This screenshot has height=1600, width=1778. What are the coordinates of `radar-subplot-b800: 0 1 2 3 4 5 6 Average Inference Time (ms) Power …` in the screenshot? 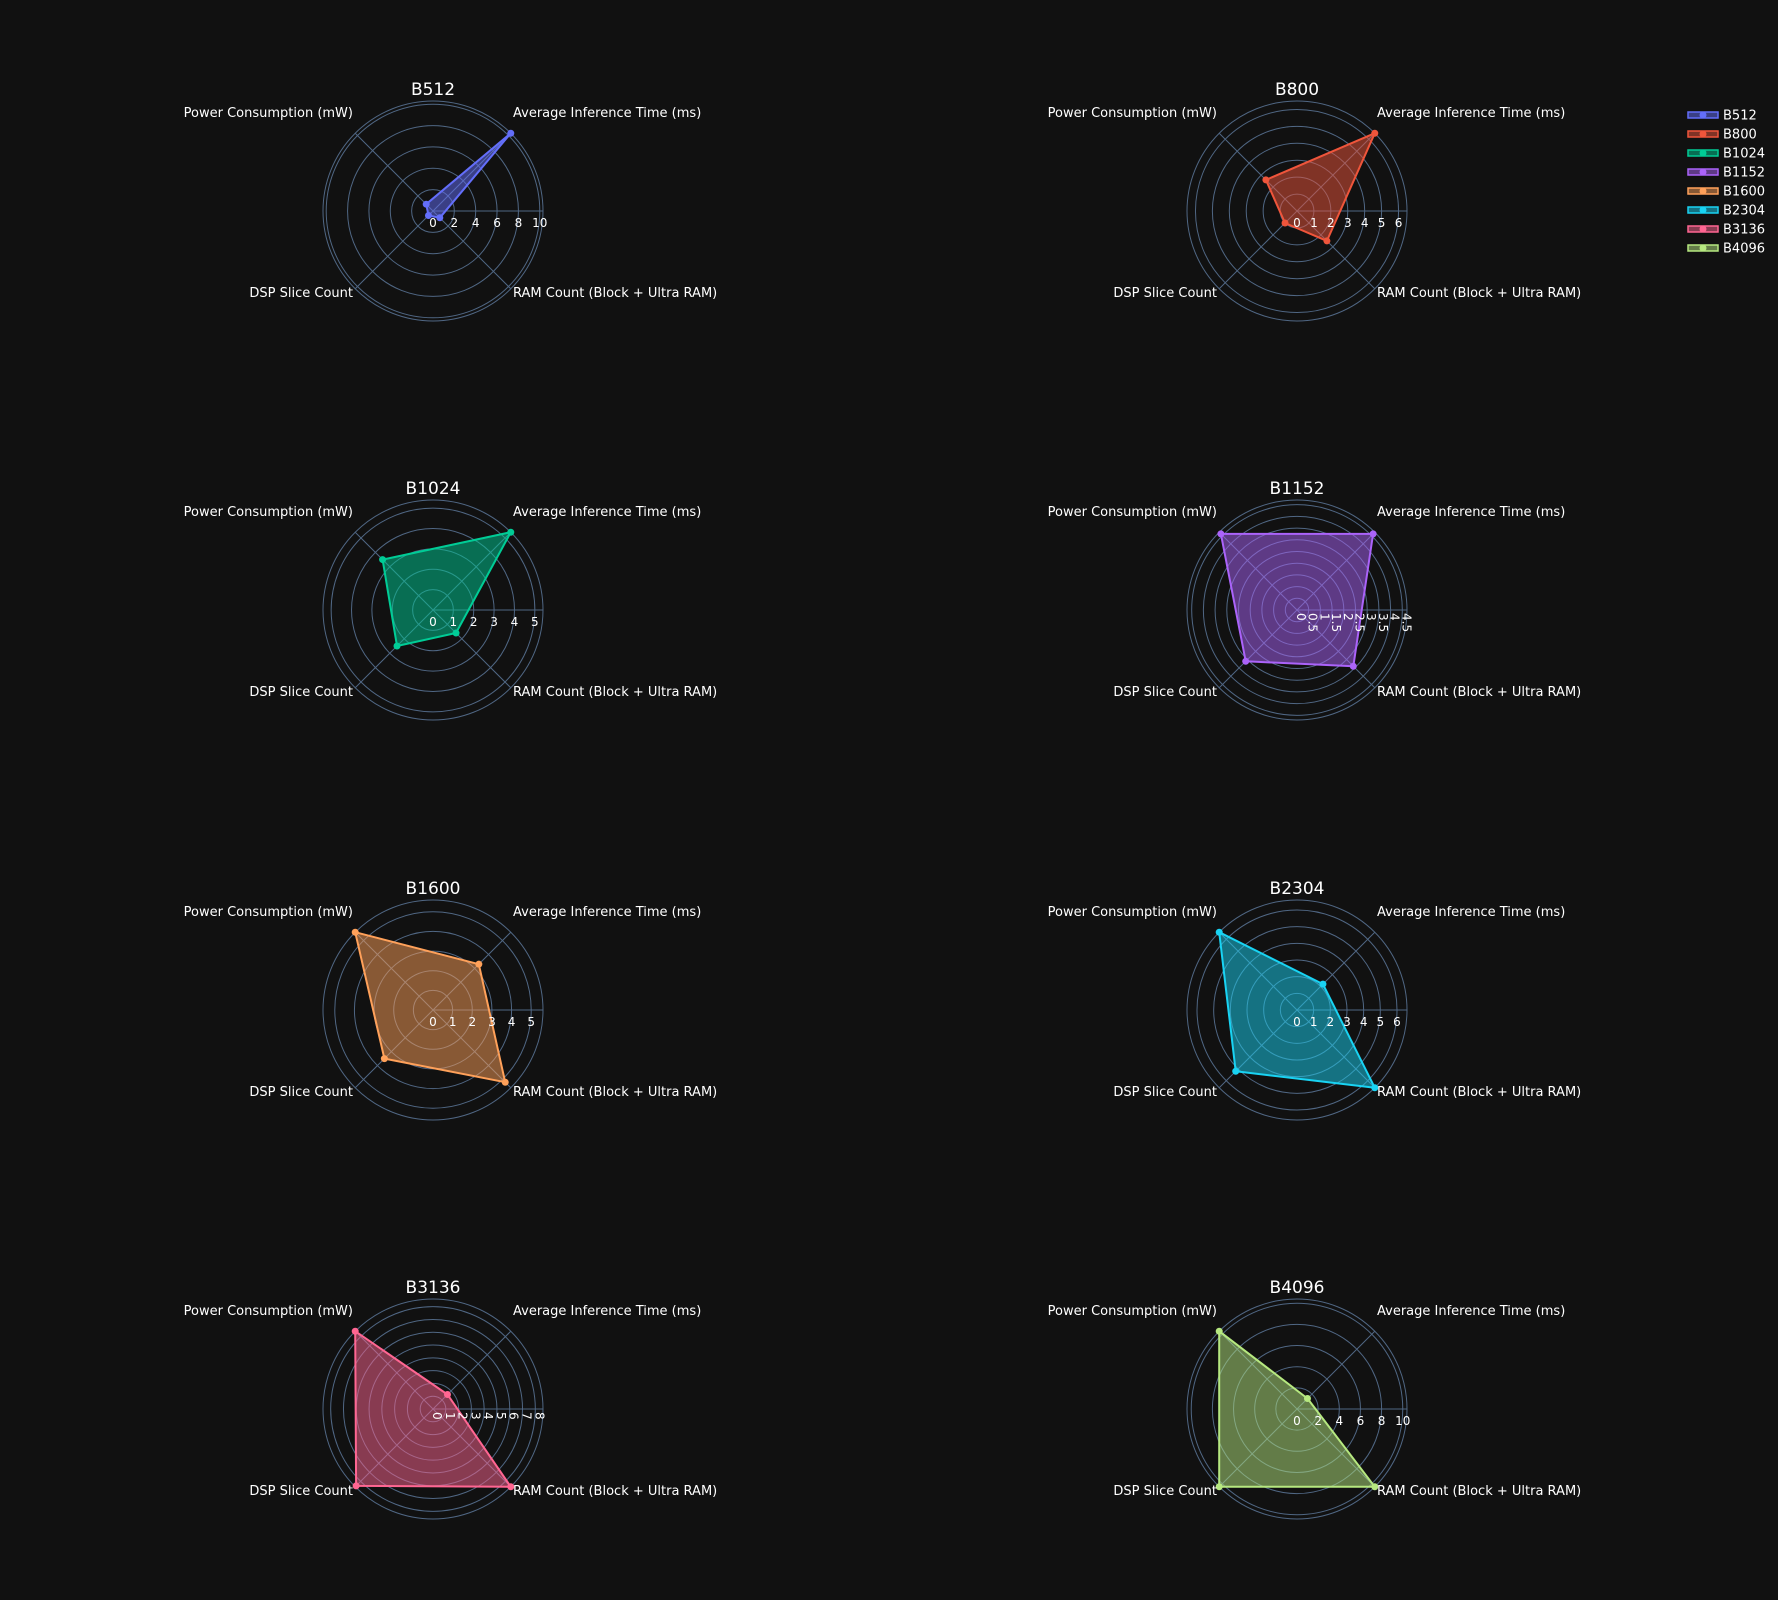 It's located at (1314, 201).